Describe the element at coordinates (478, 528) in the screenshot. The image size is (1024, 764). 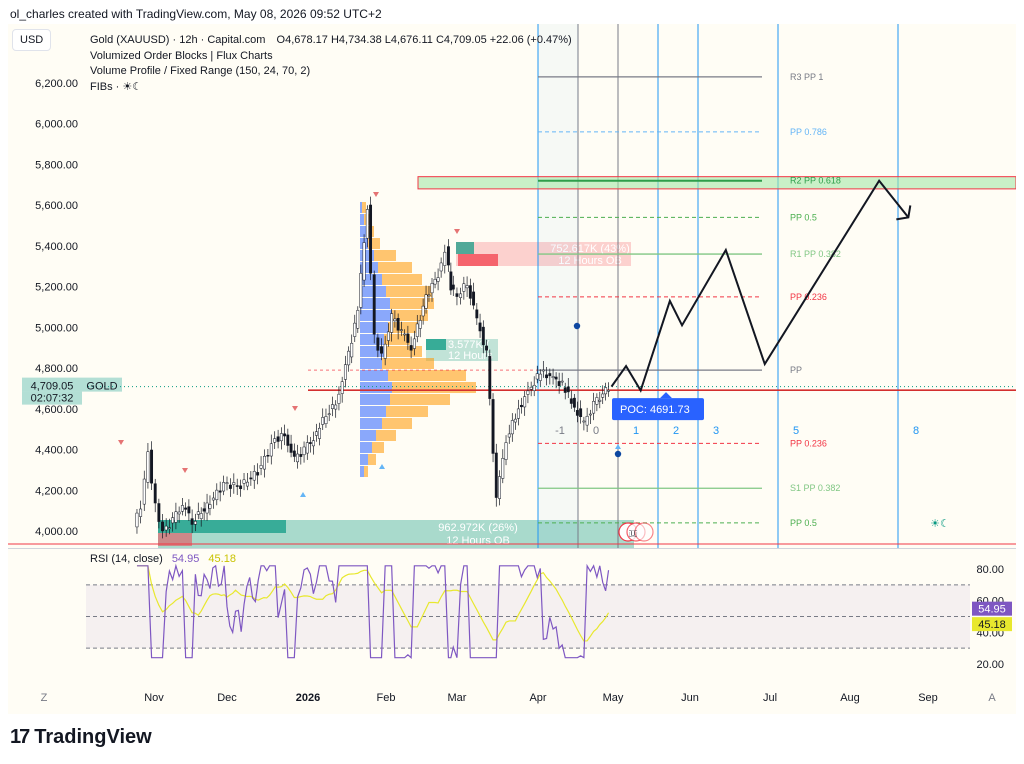
I see `order-block-bottom-label: 962.972K (26%)` at that location.